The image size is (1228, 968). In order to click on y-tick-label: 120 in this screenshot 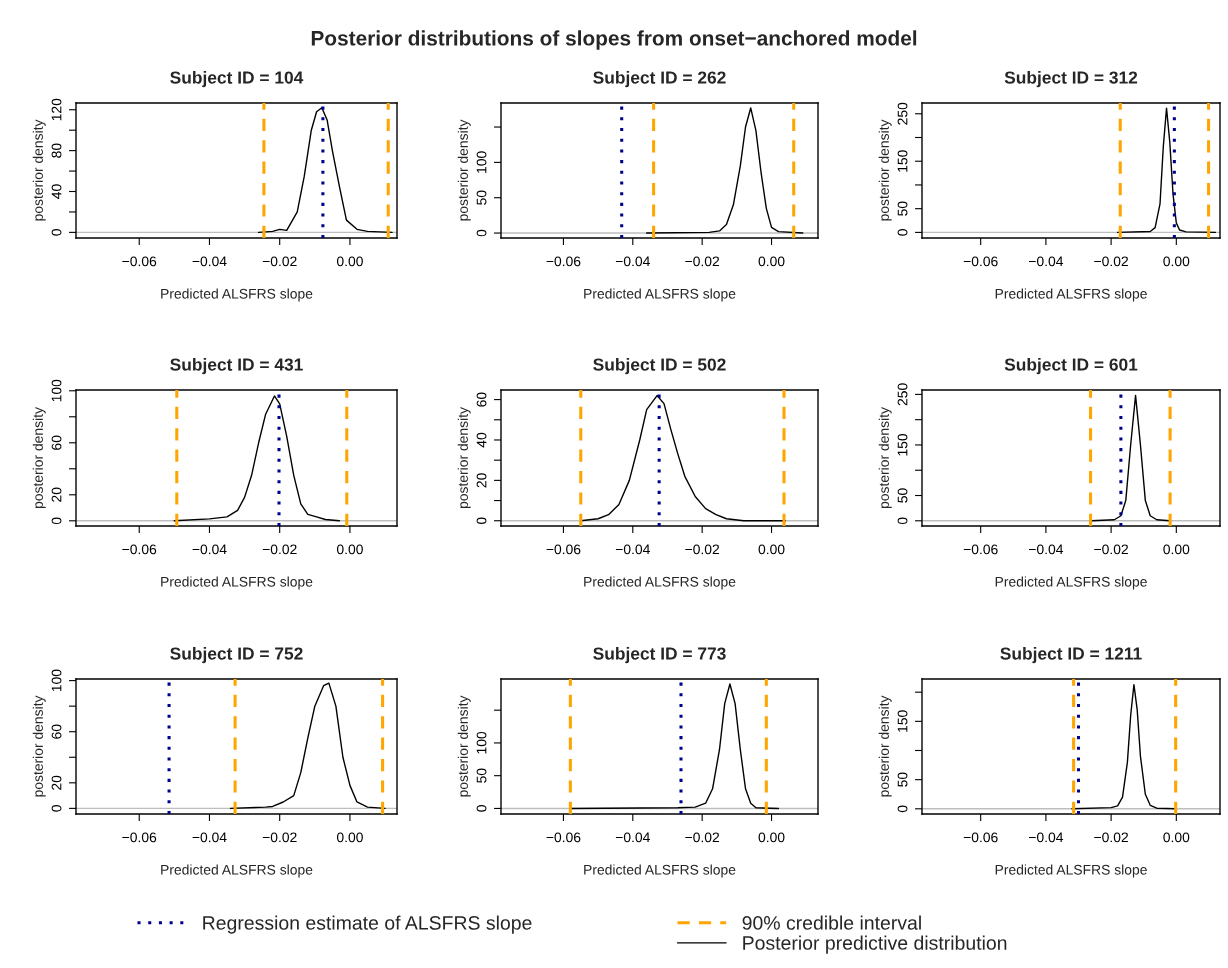, I will do `click(56, 109)`.